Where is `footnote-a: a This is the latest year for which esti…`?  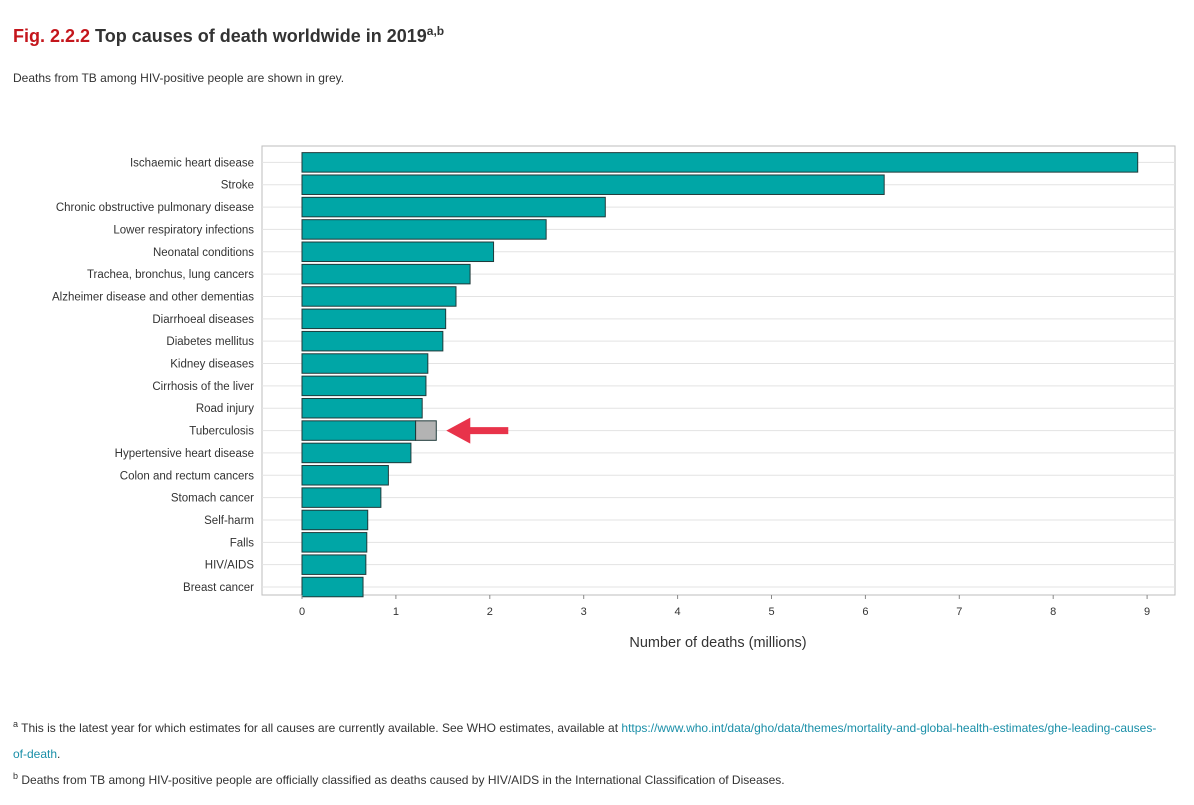 footnote-a: a This is the latest year for which esti… is located at coordinates (588, 739).